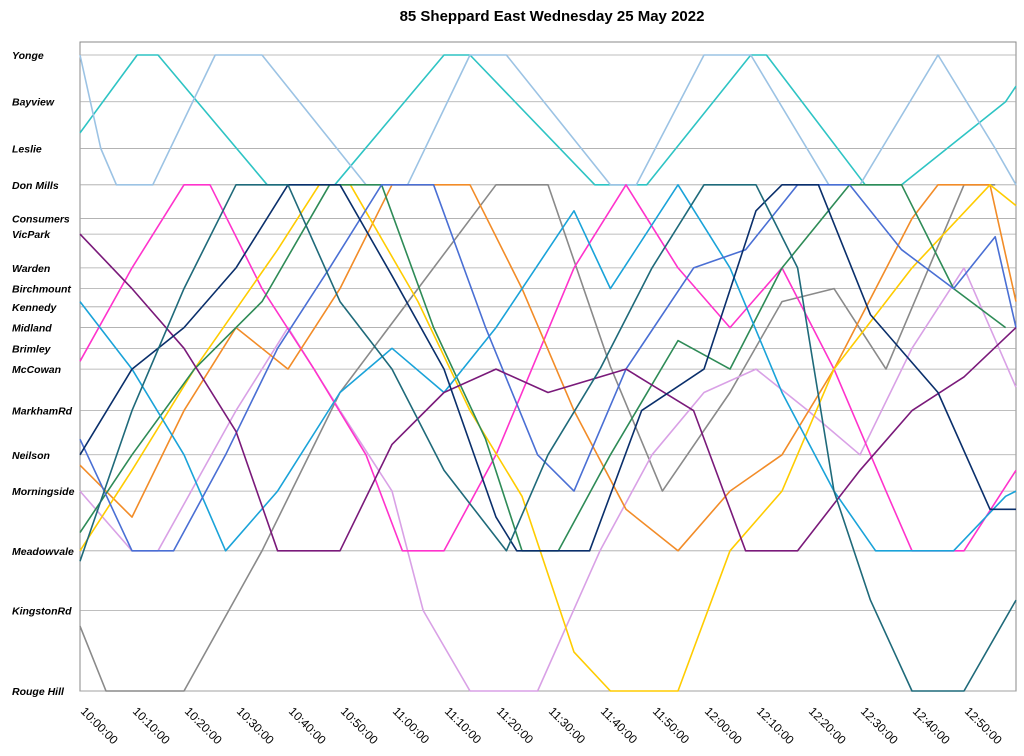 The width and height of the screenshot is (1024, 756). I want to click on stop-label: Consumers, so click(41, 220).